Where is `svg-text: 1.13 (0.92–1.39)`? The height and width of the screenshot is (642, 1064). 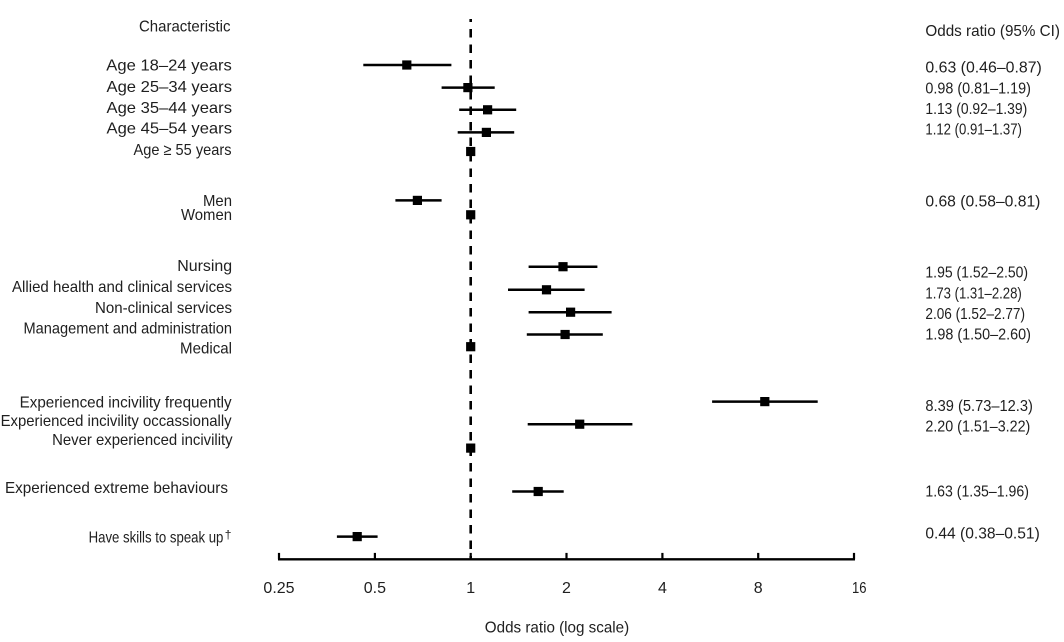
svg-text: 1.13 (0.92–1.39) is located at coordinates (976, 109).